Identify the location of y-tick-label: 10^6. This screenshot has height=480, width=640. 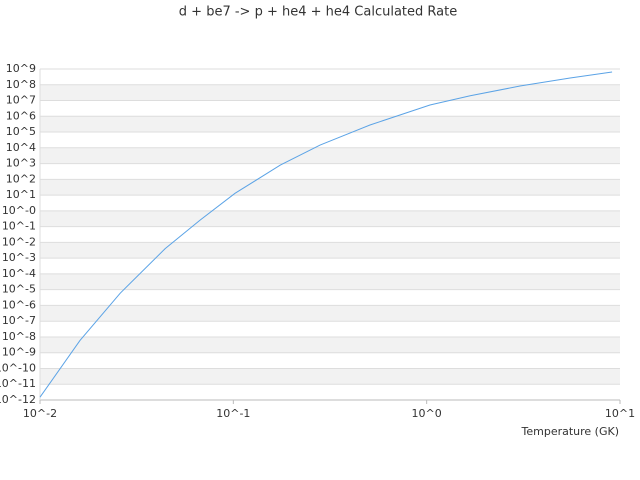
(21, 115).